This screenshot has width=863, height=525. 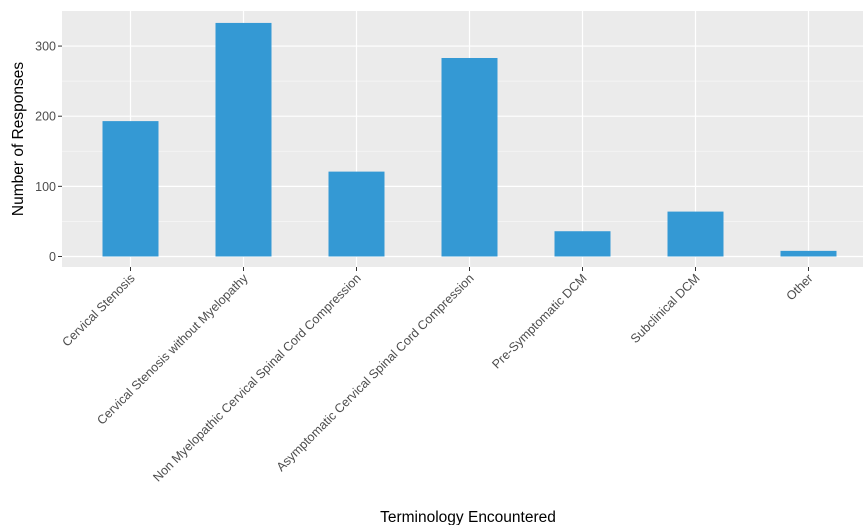 I want to click on y-axis-ticks: 0 100 200 300, so click(x=48, y=152).